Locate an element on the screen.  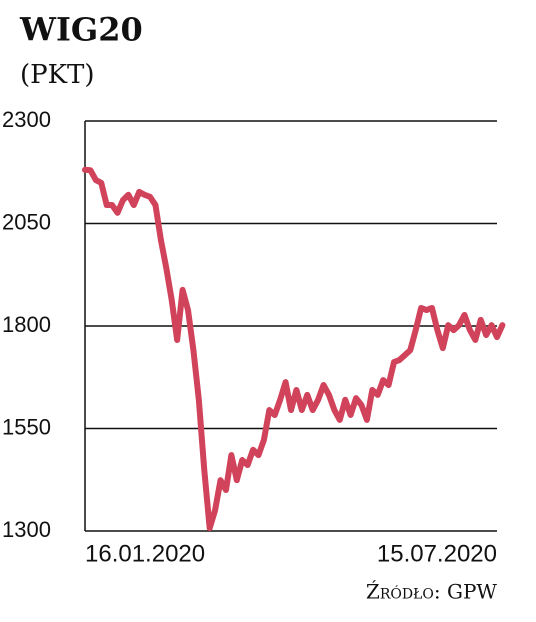
y-tick-label: 1550 is located at coordinates (26, 426).